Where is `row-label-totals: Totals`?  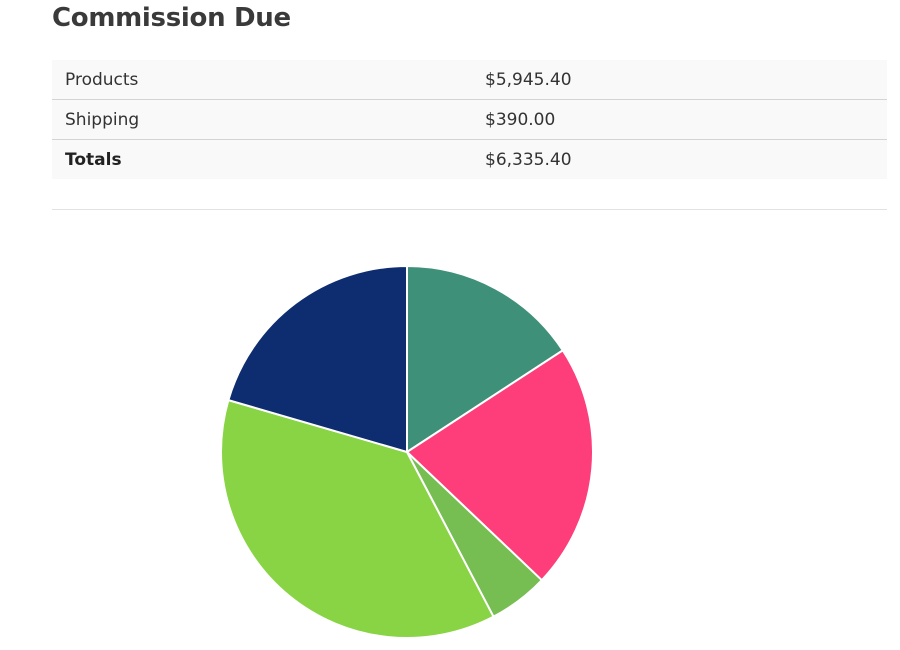
row-label-totals: Totals is located at coordinates (93, 159).